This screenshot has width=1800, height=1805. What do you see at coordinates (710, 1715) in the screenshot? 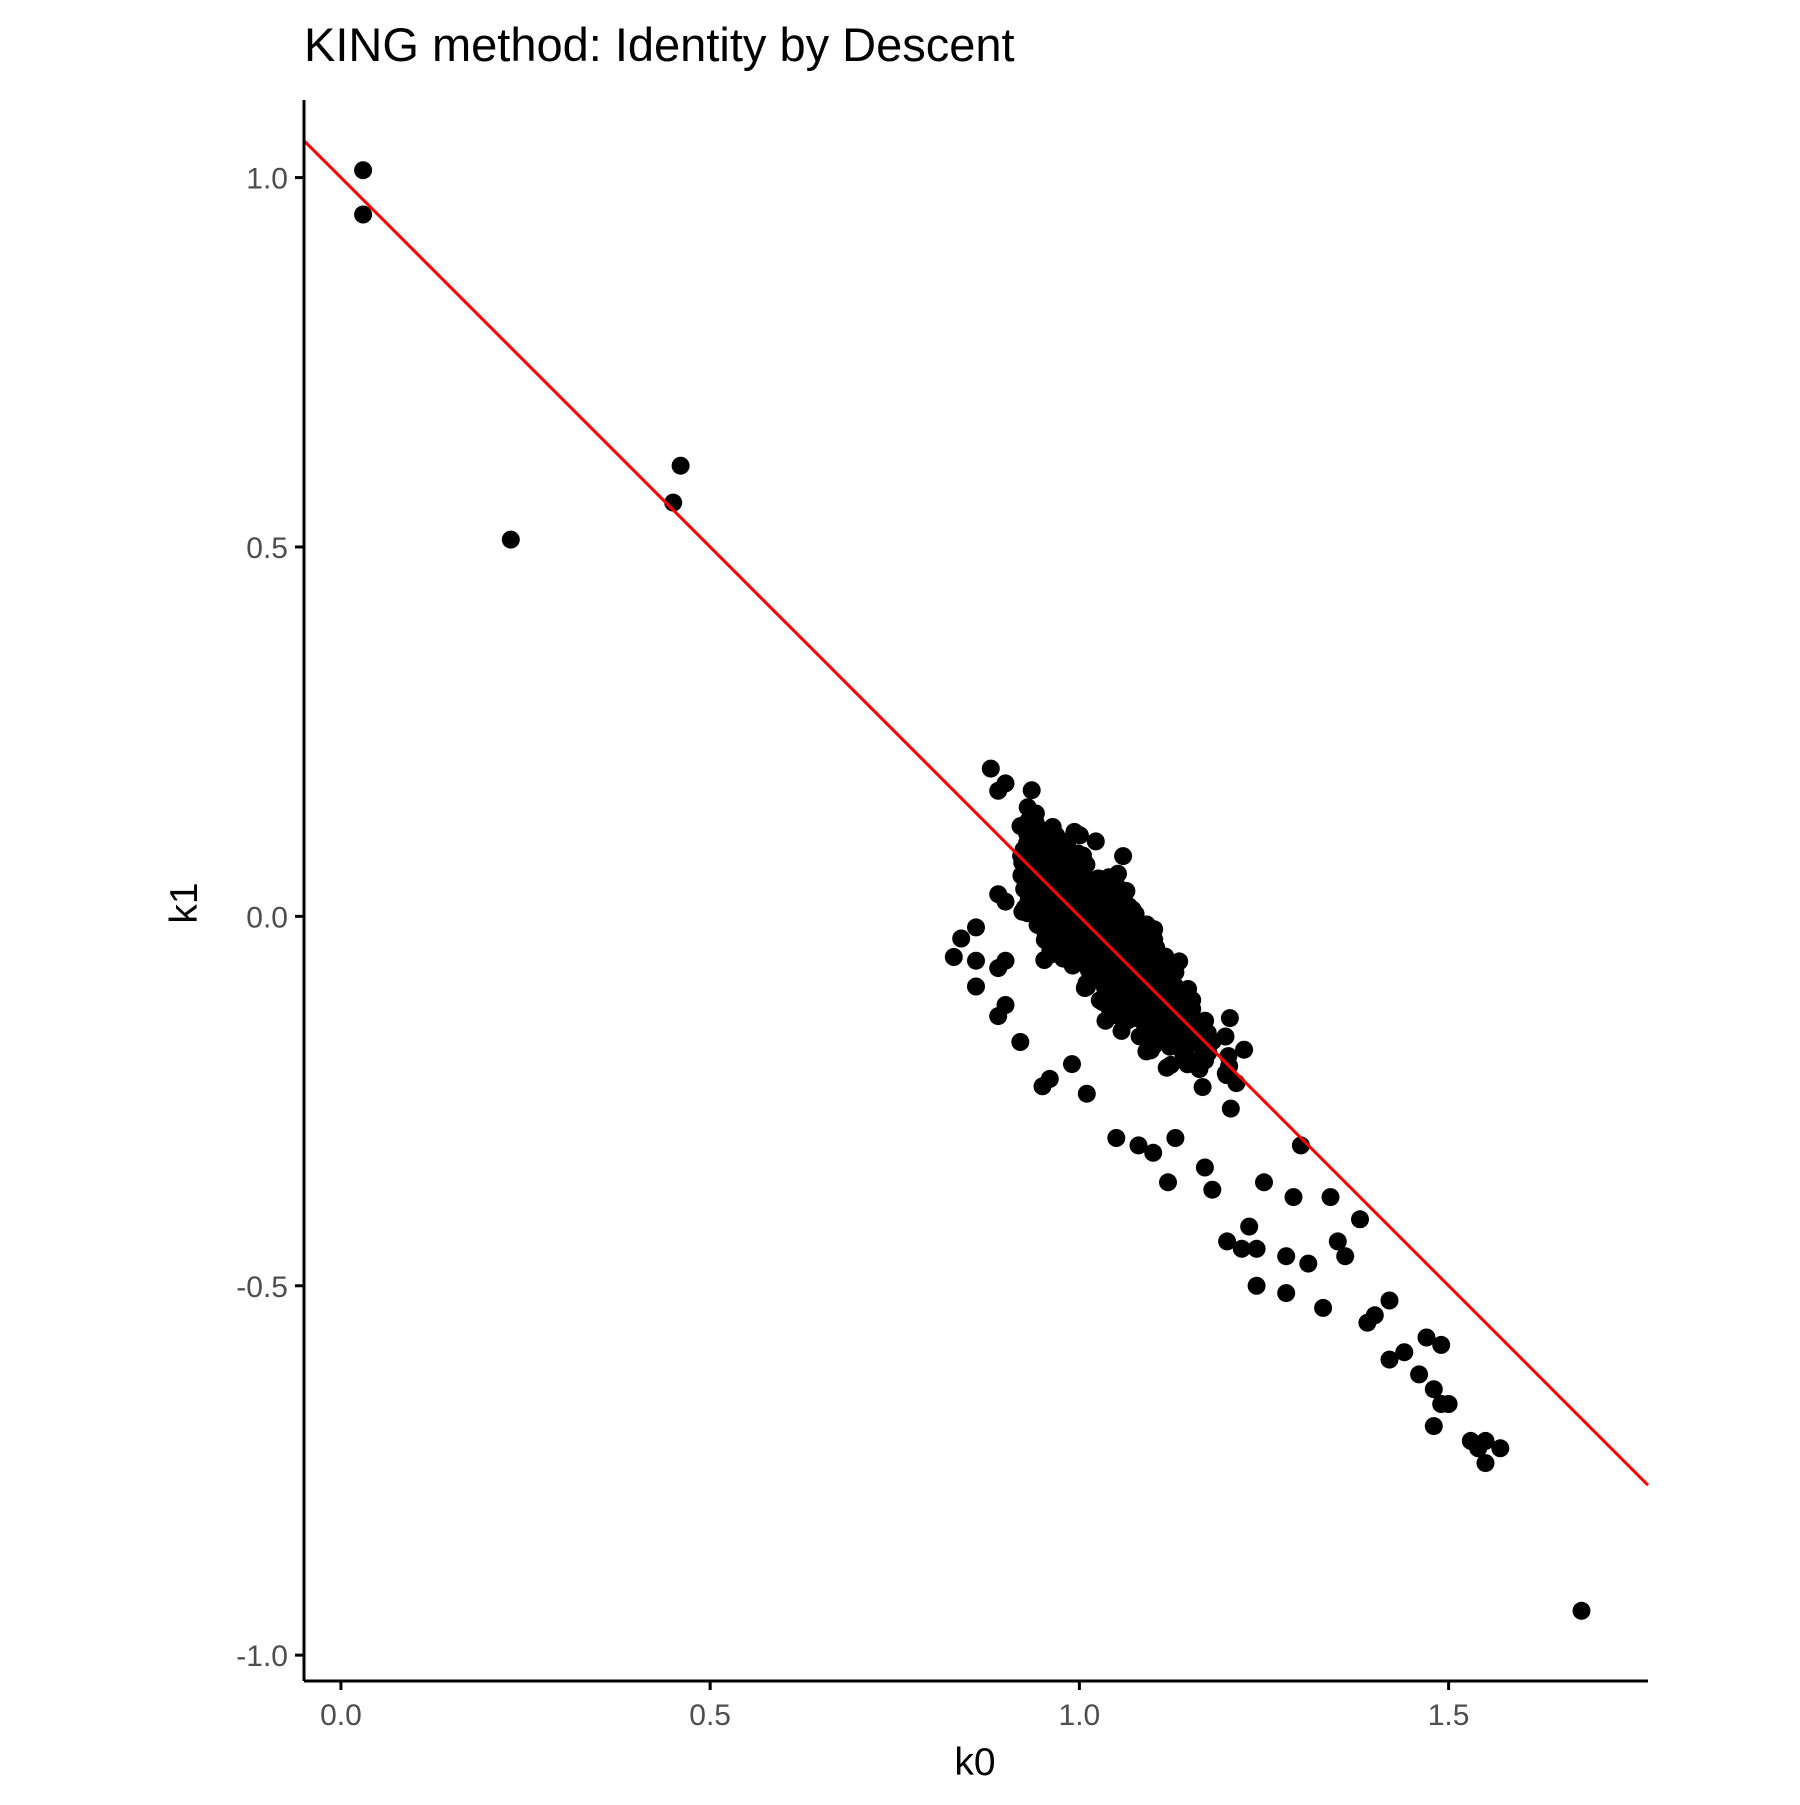
I see `x-tick-label: 0.5` at bounding box center [710, 1715].